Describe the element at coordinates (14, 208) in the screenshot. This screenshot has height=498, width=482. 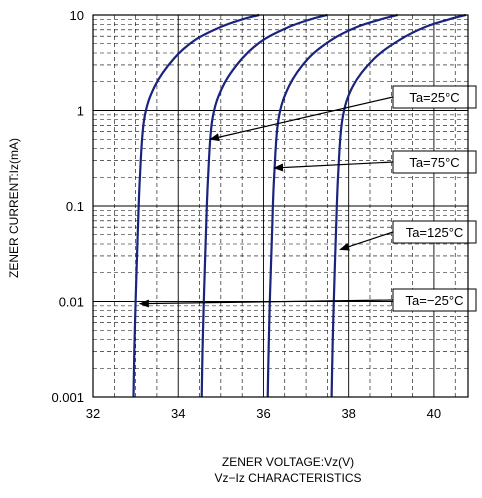
I see `y-axis-title: ZENER CURRENT:Iz(mA)` at that location.